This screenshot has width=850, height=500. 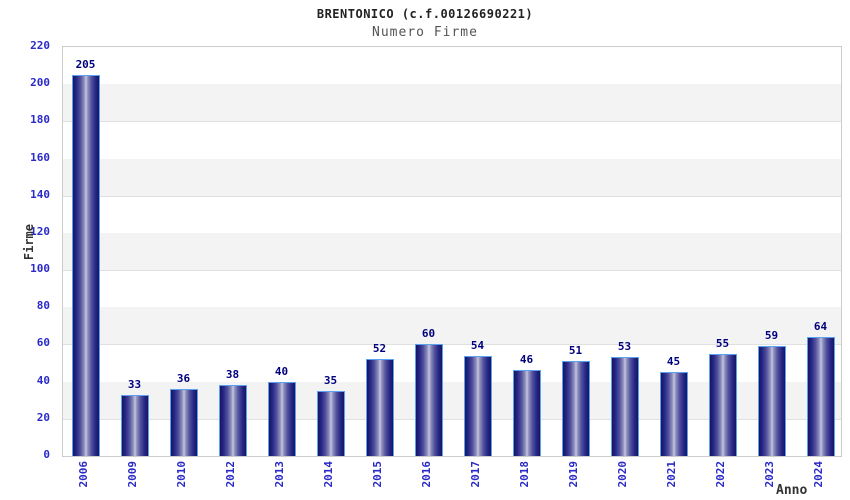 What do you see at coordinates (722, 343) in the screenshot?
I see `bar-value-label: 55` at bounding box center [722, 343].